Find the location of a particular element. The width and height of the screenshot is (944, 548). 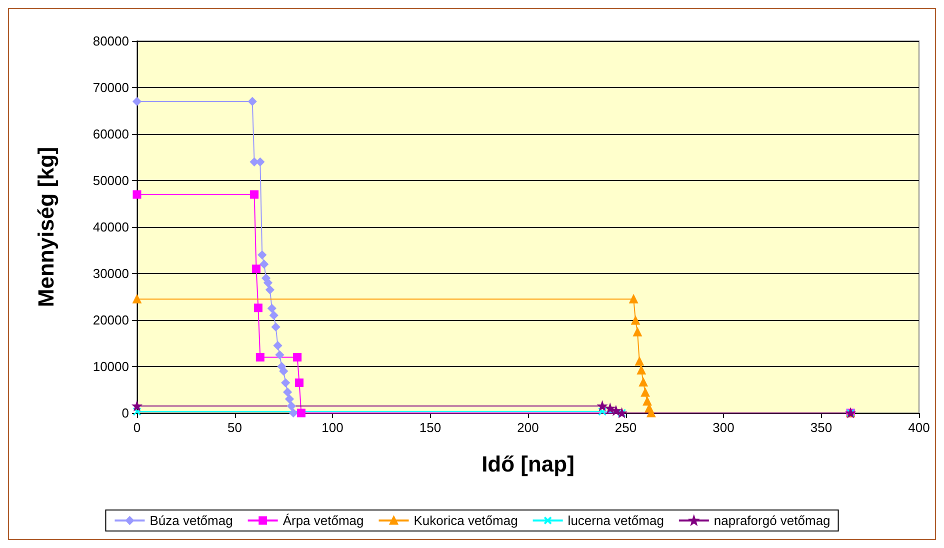

x-tick-label: 0 is located at coordinates (137, 427).